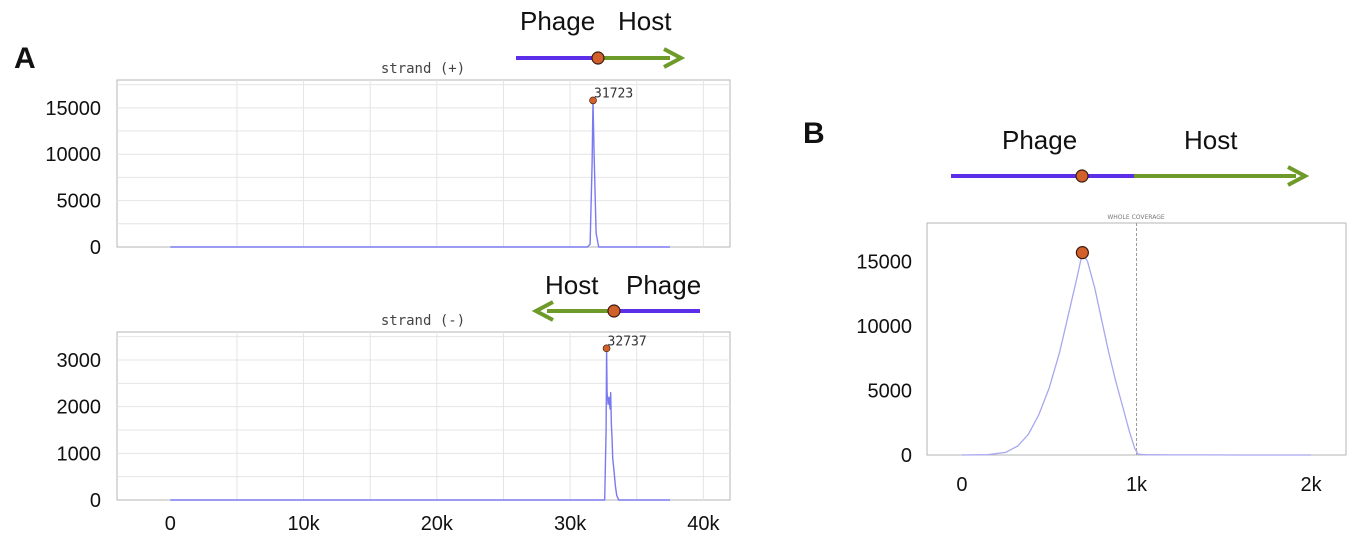  Describe the element at coordinates (73, 155) in the screenshot. I see `strand-plus-y-tick-label: 10000` at that location.